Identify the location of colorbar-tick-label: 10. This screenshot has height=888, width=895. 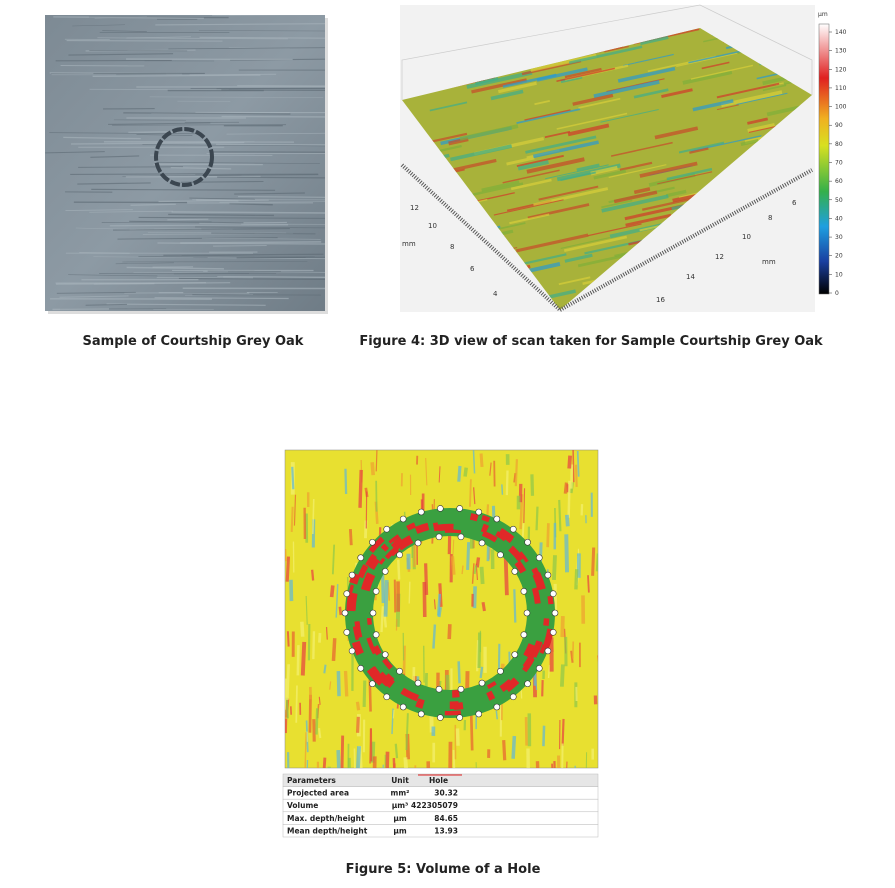
(839, 274).